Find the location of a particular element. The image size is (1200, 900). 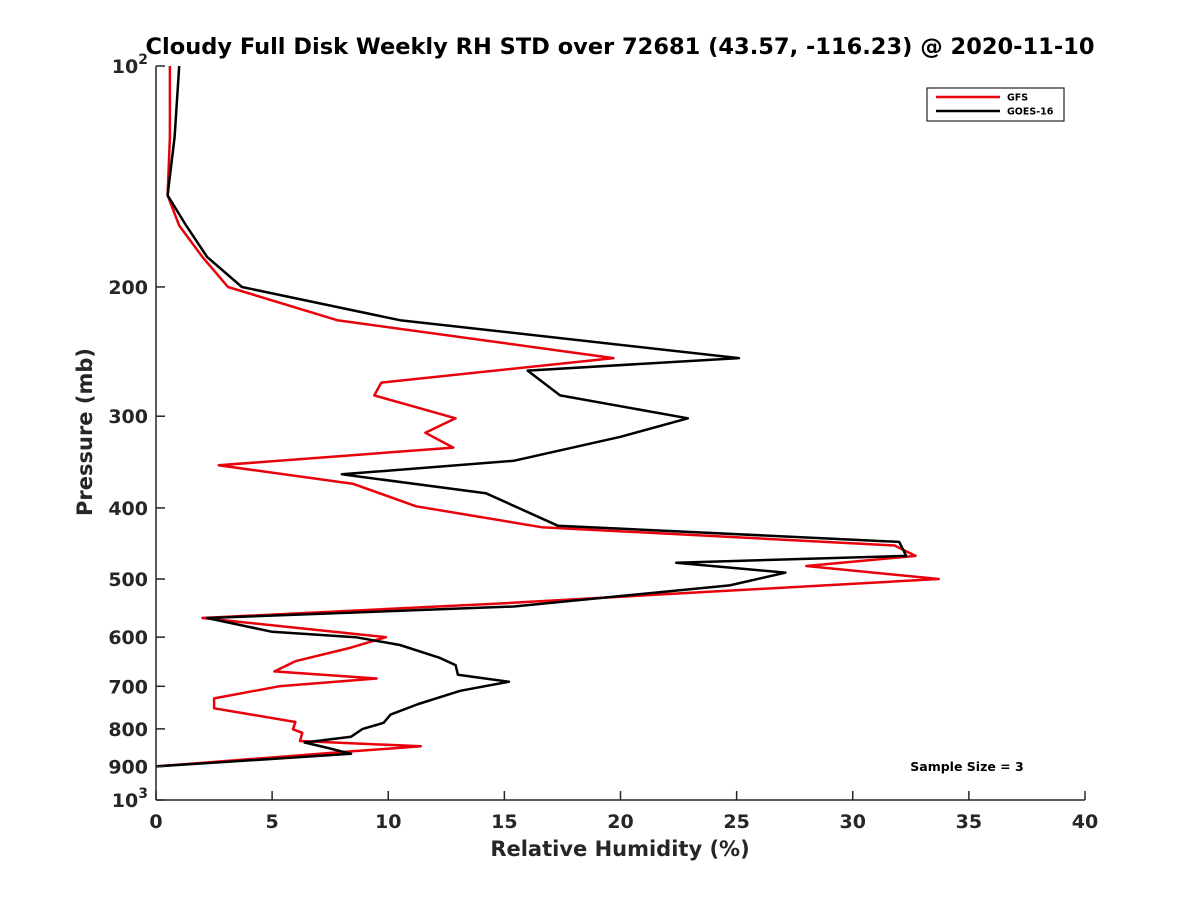

x-tick-label: 30 is located at coordinates (853, 822).